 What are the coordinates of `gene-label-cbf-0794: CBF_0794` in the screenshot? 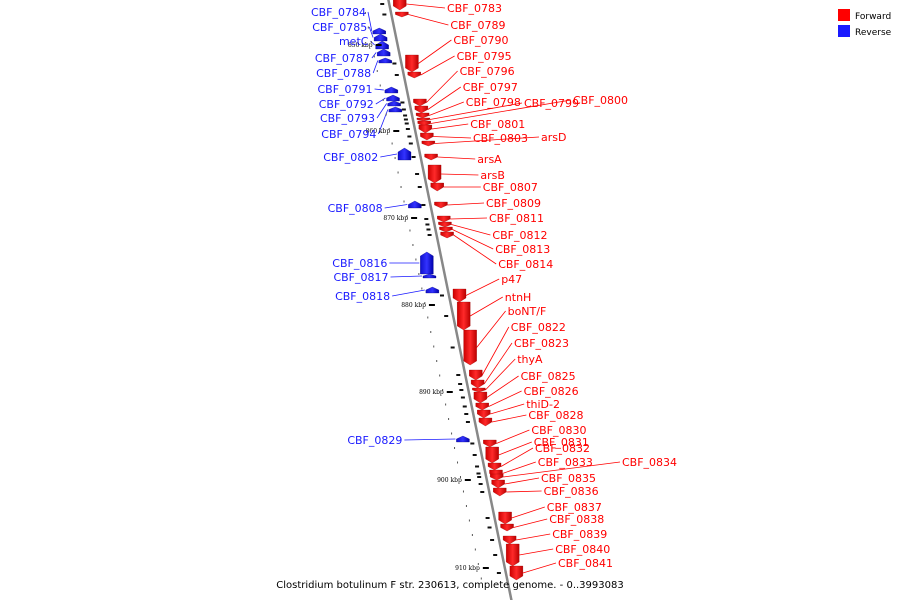 It's located at (348, 134).